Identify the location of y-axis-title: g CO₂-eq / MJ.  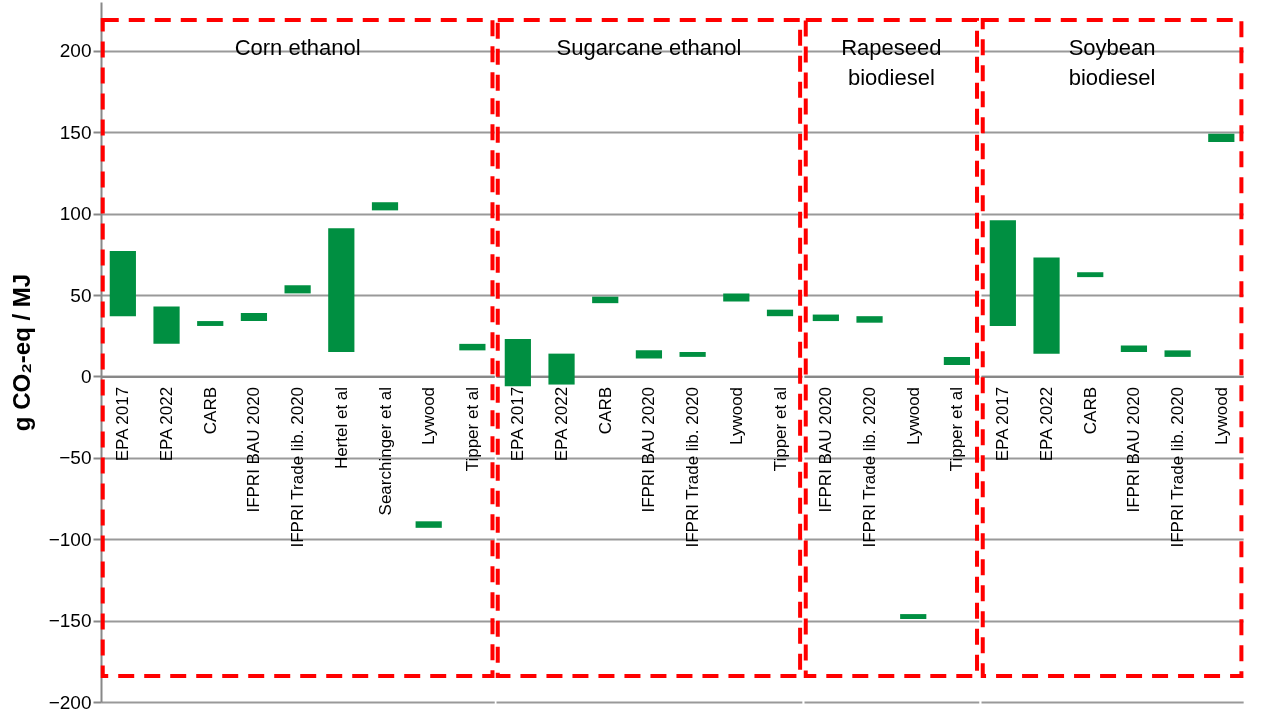
(21, 352).